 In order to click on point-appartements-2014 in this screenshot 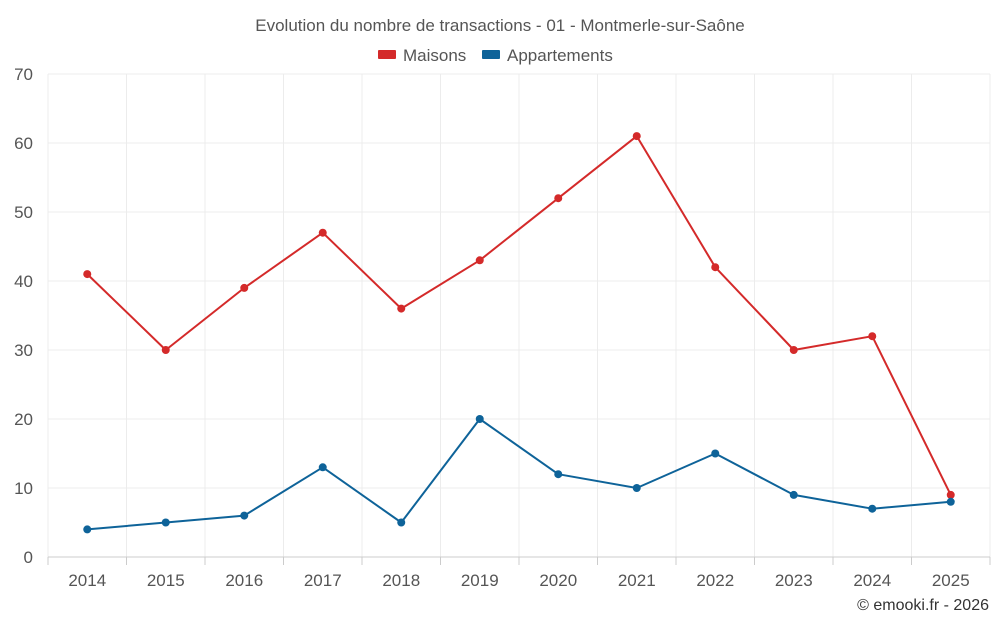, I will do `click(87, 529)`.